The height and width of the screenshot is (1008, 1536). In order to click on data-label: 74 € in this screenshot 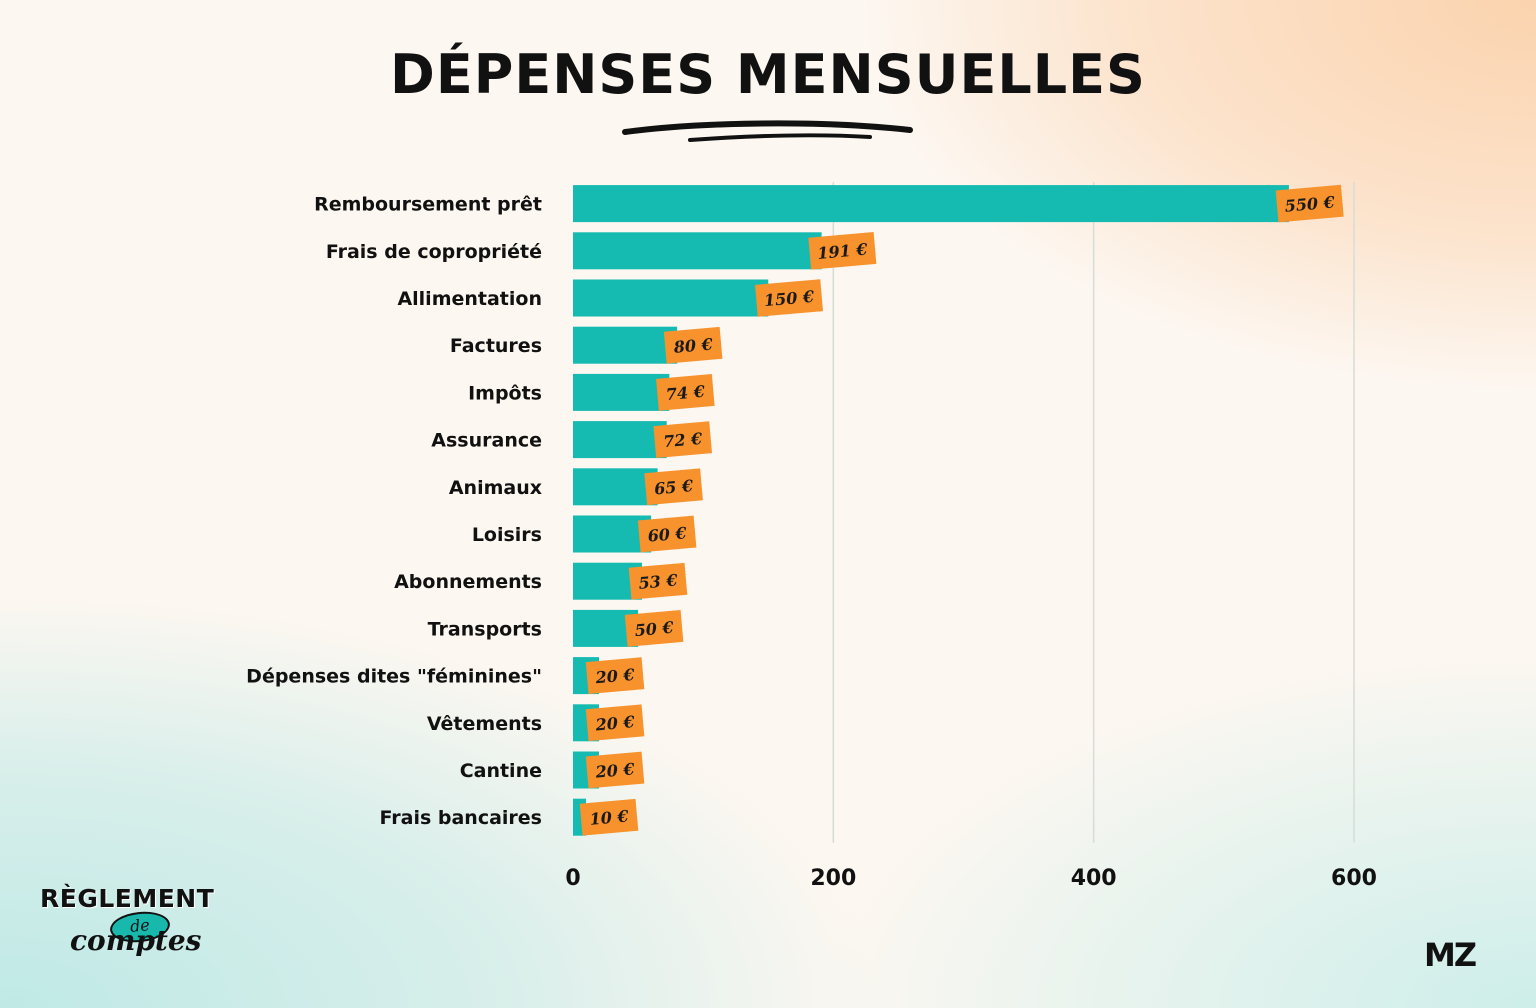, I will do `click(685, 393)`.